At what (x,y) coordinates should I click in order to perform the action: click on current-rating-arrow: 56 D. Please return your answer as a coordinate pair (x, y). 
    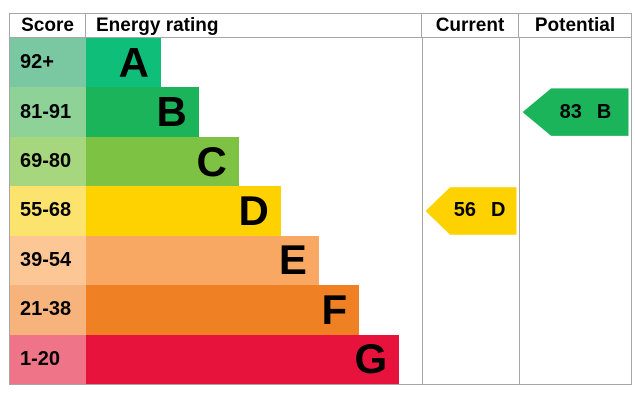
    Looking at the image, I should click on (471, 211).